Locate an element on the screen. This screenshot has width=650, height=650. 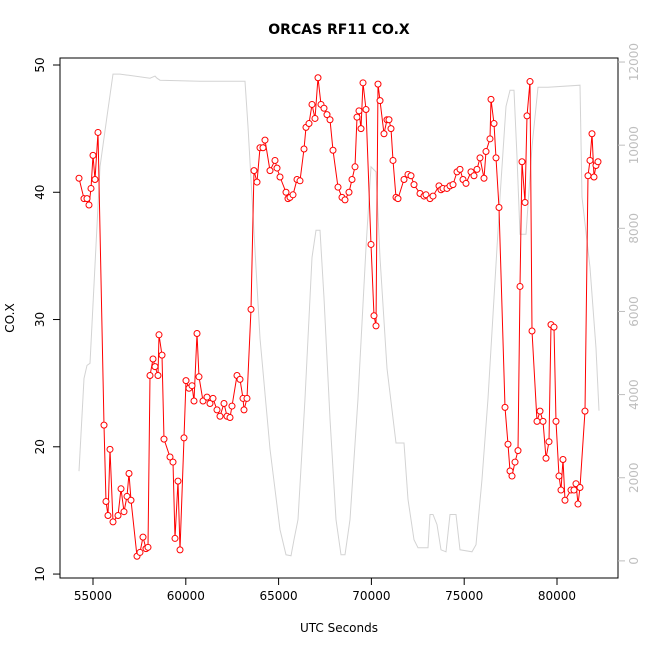
x-axis-label: UTC Seconds is located at coordinates (339, 628).